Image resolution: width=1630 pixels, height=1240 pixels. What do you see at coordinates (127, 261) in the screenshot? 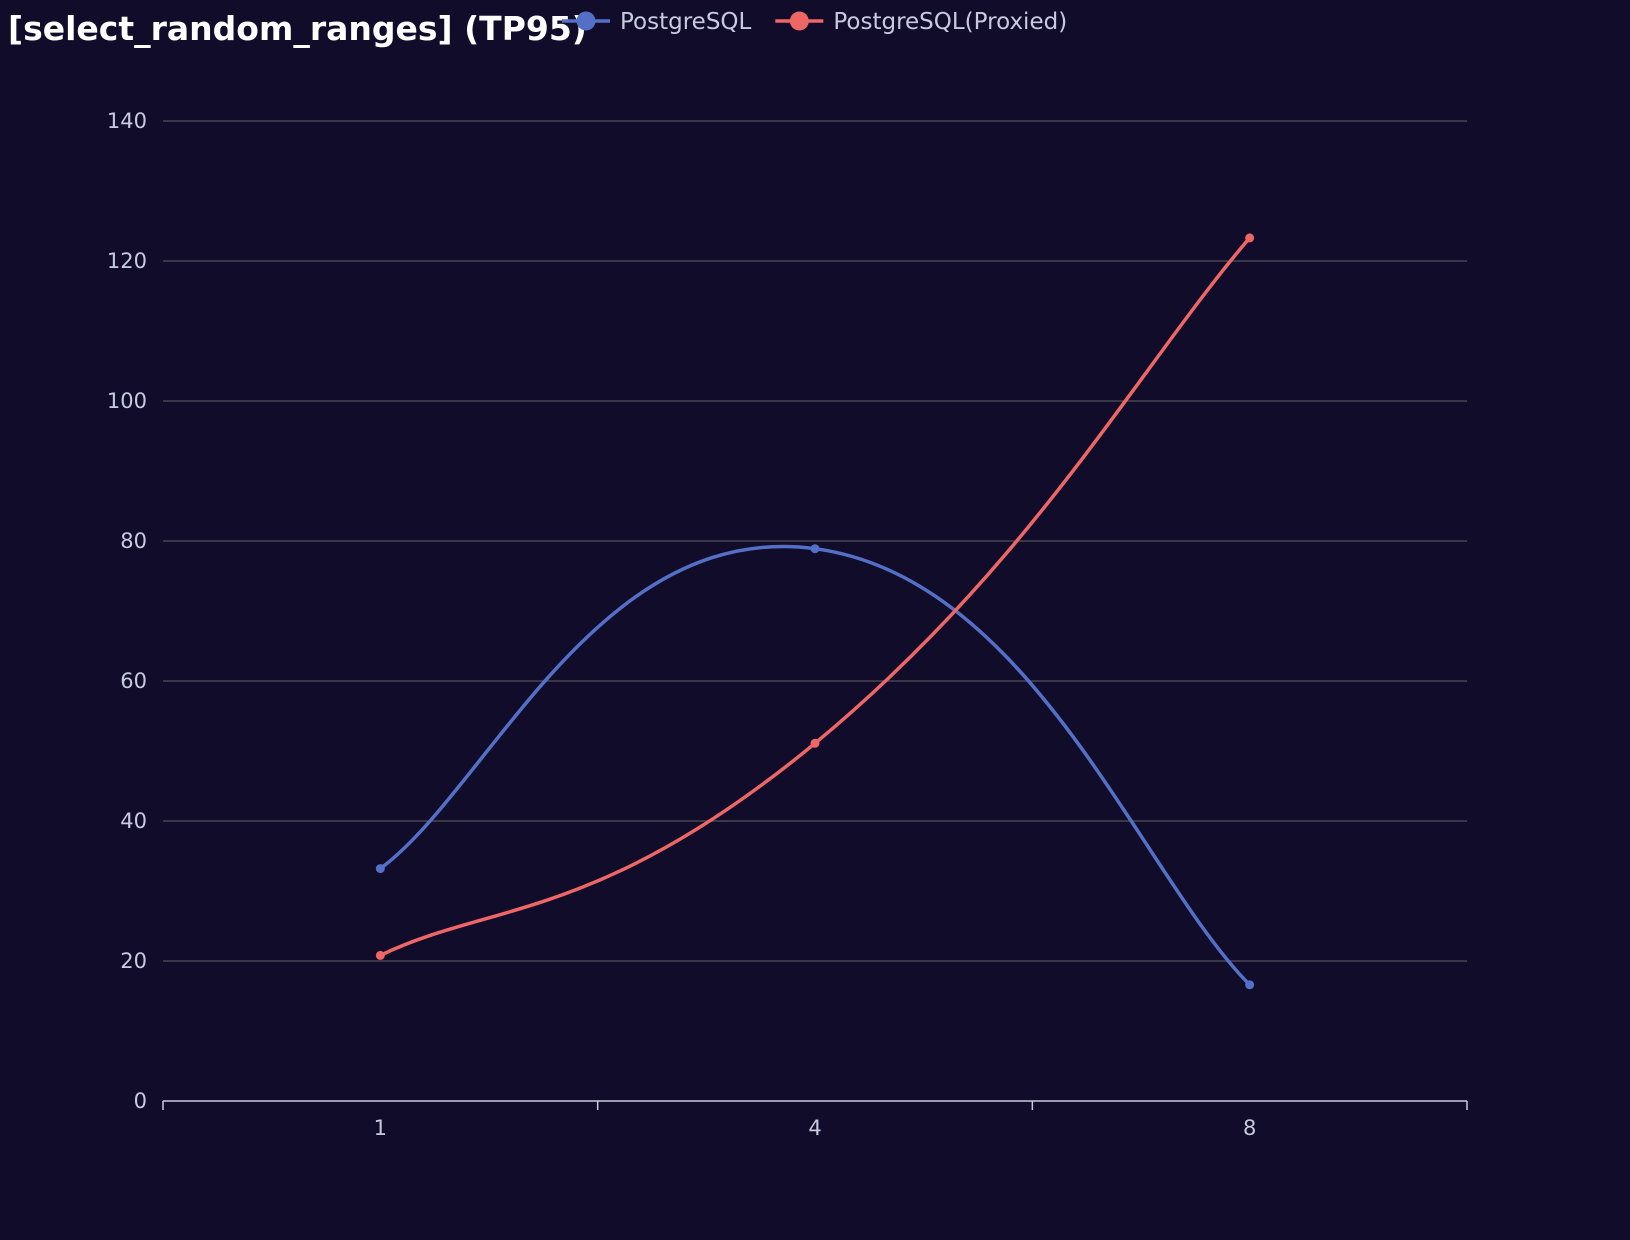
I see `y-tick-label: 120` at bounding box center [127, 261].